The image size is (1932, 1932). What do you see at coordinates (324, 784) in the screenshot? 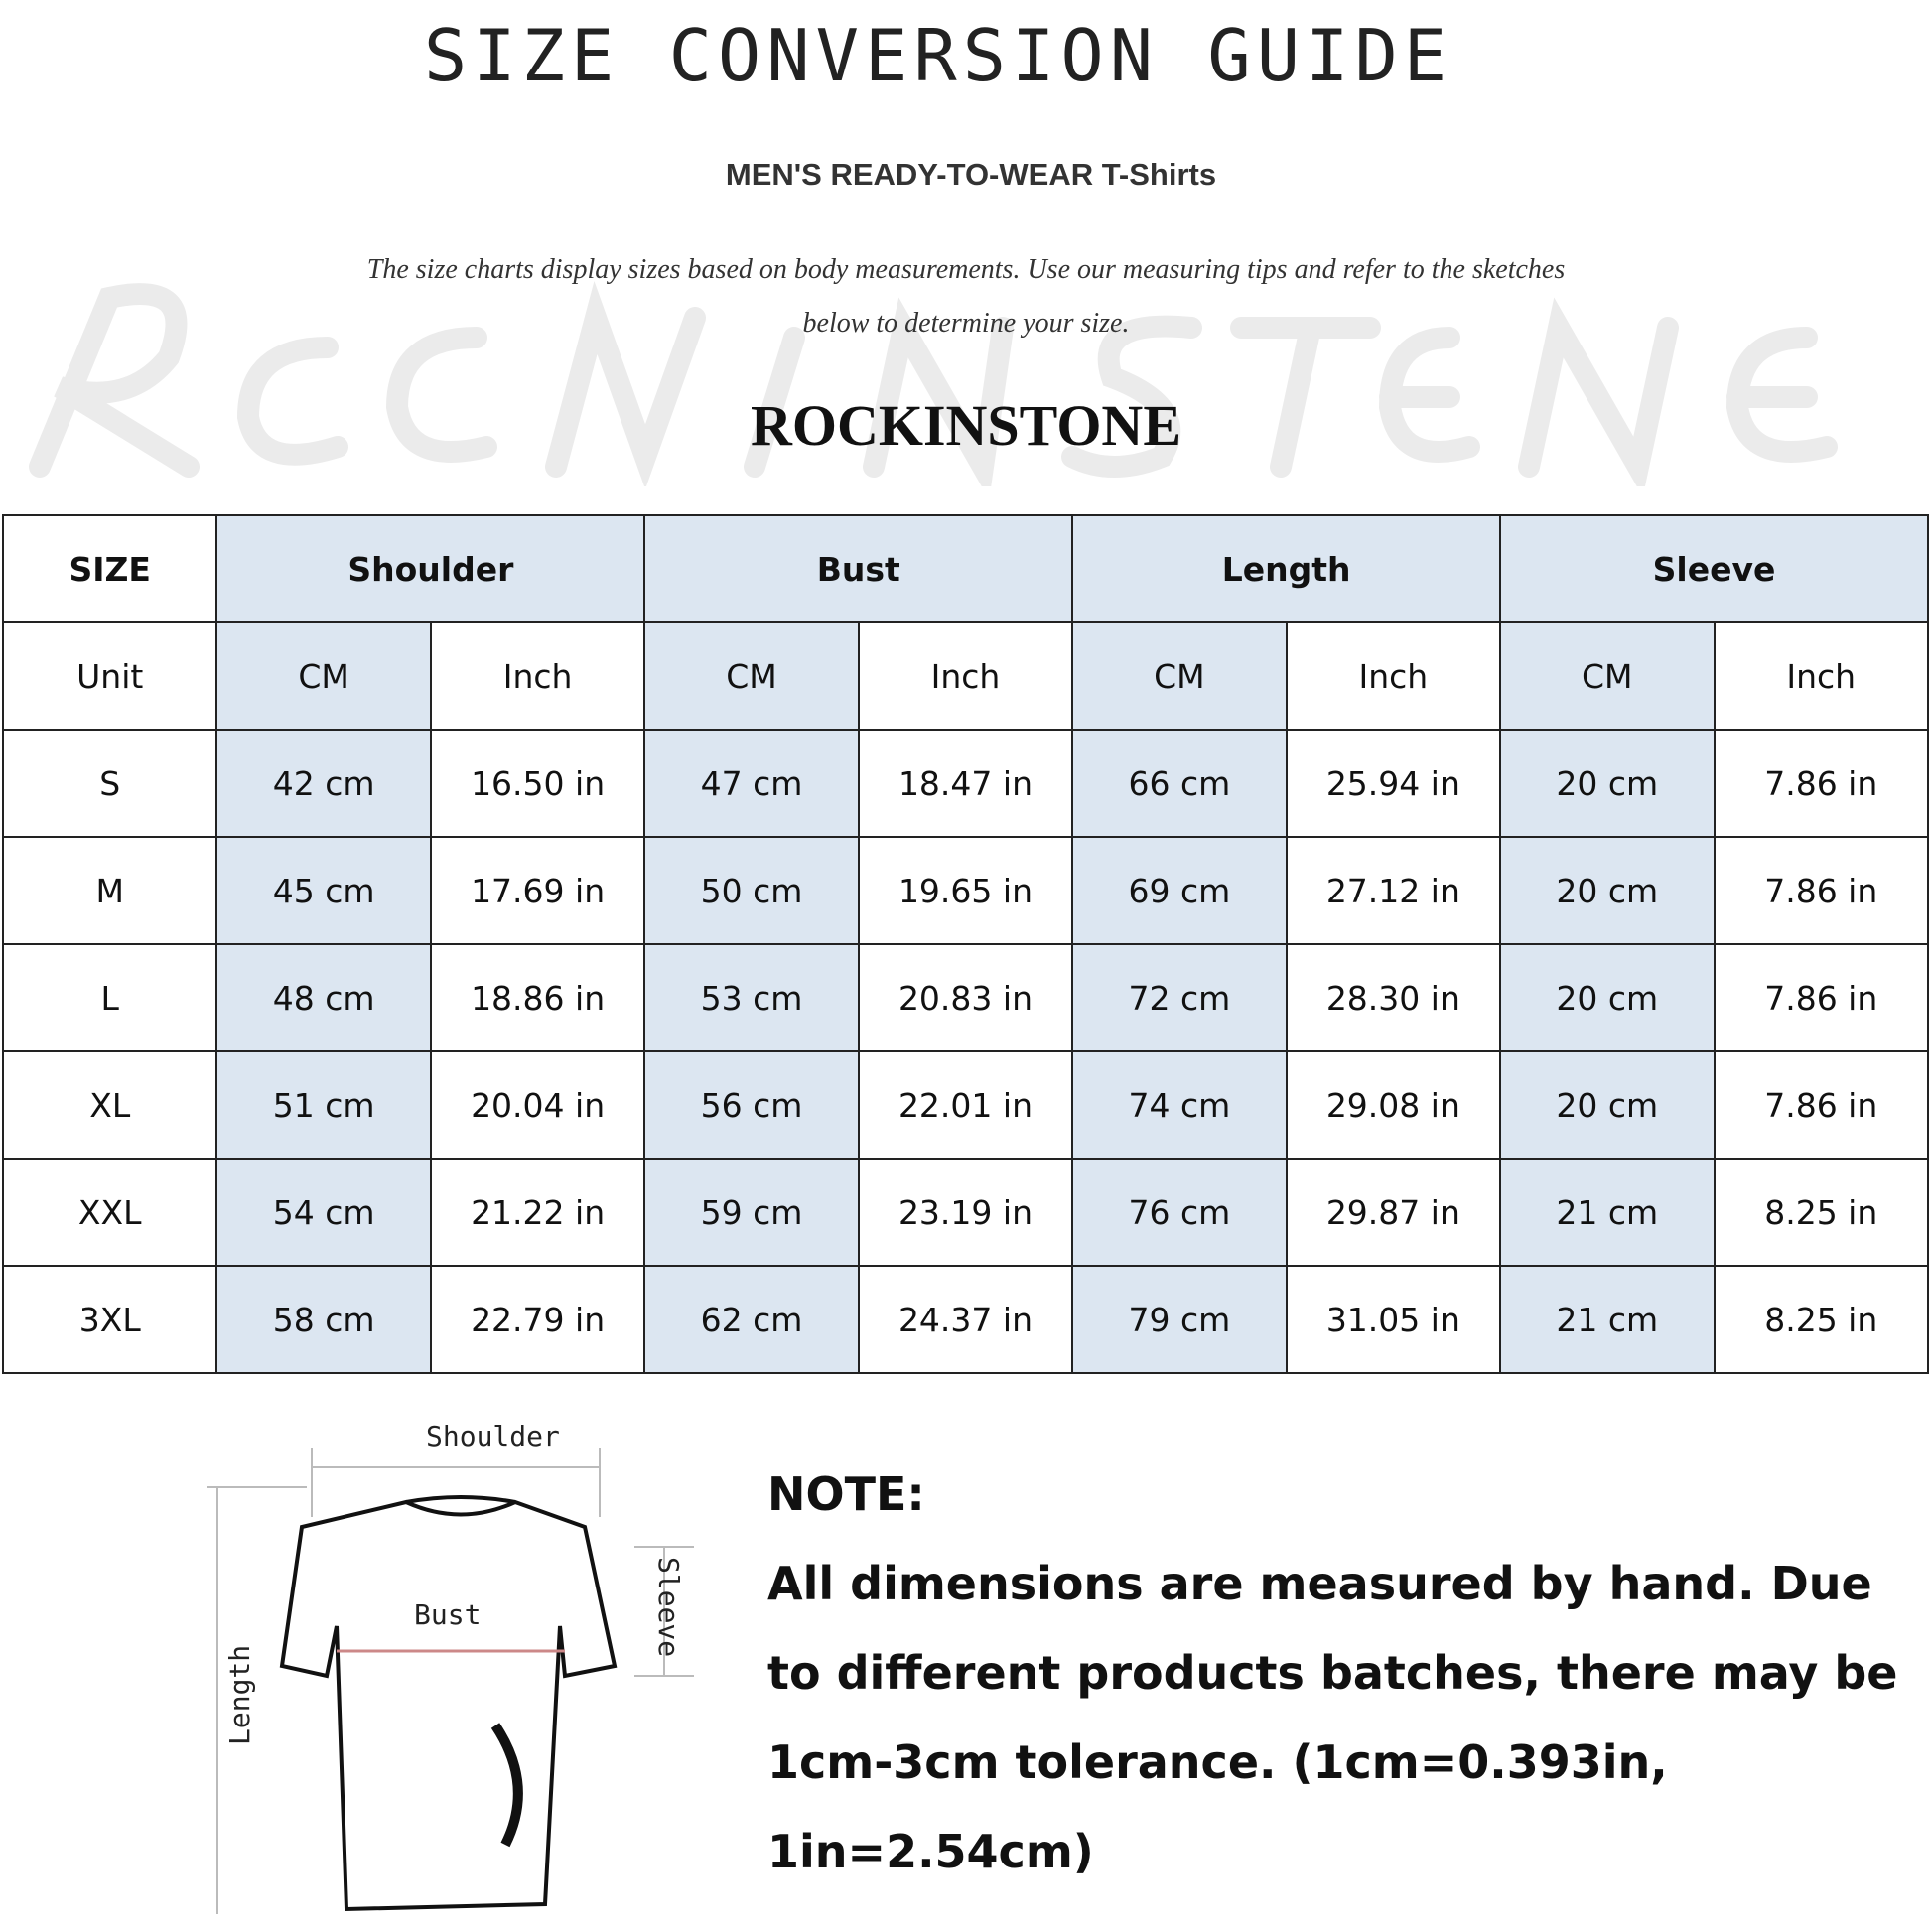
I see `value-cell: 42 cm` at bounding box center [324, 784].